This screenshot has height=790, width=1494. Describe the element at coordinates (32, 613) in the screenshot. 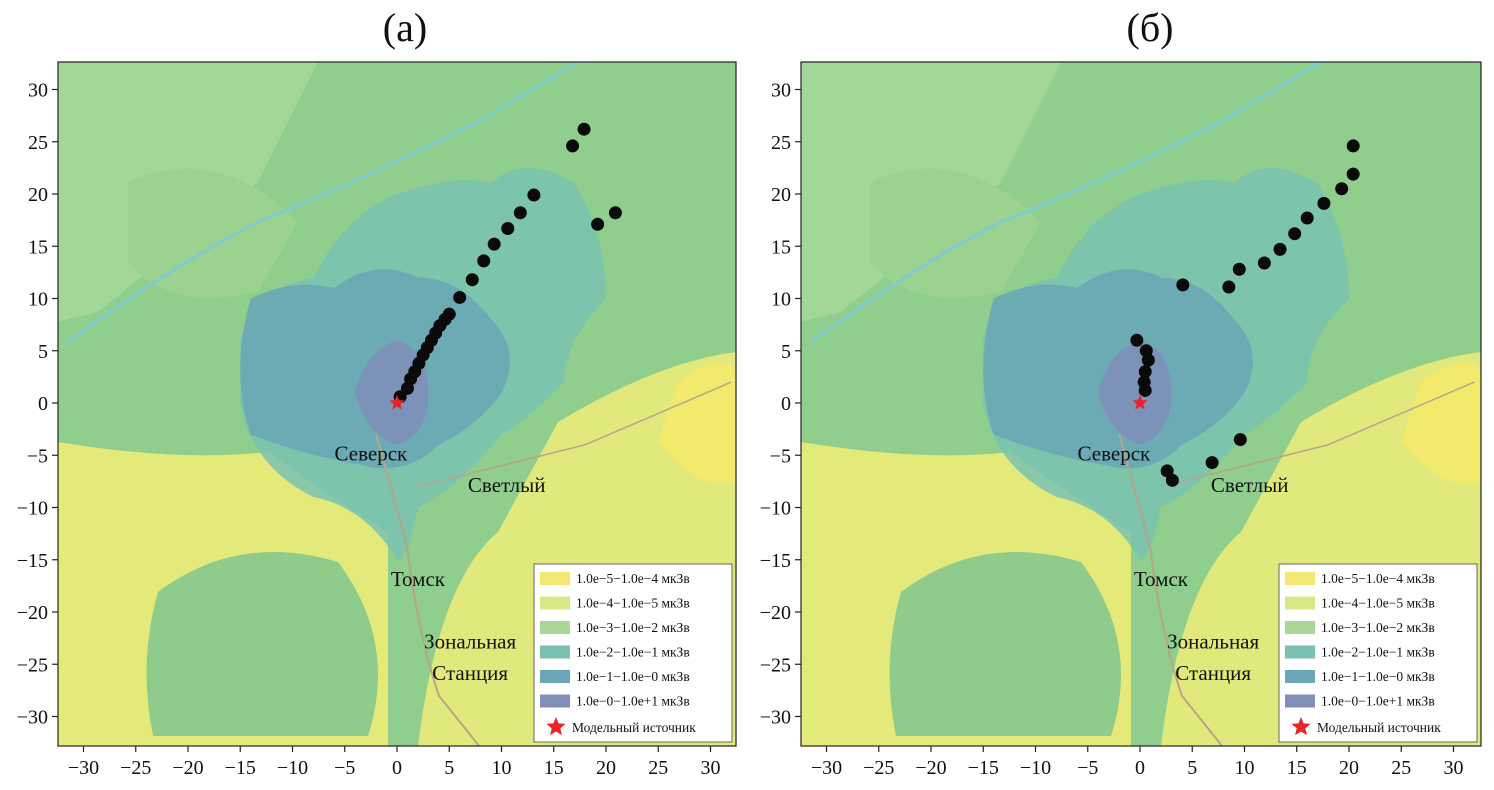

I see `y-tick-label: −20` at that location.